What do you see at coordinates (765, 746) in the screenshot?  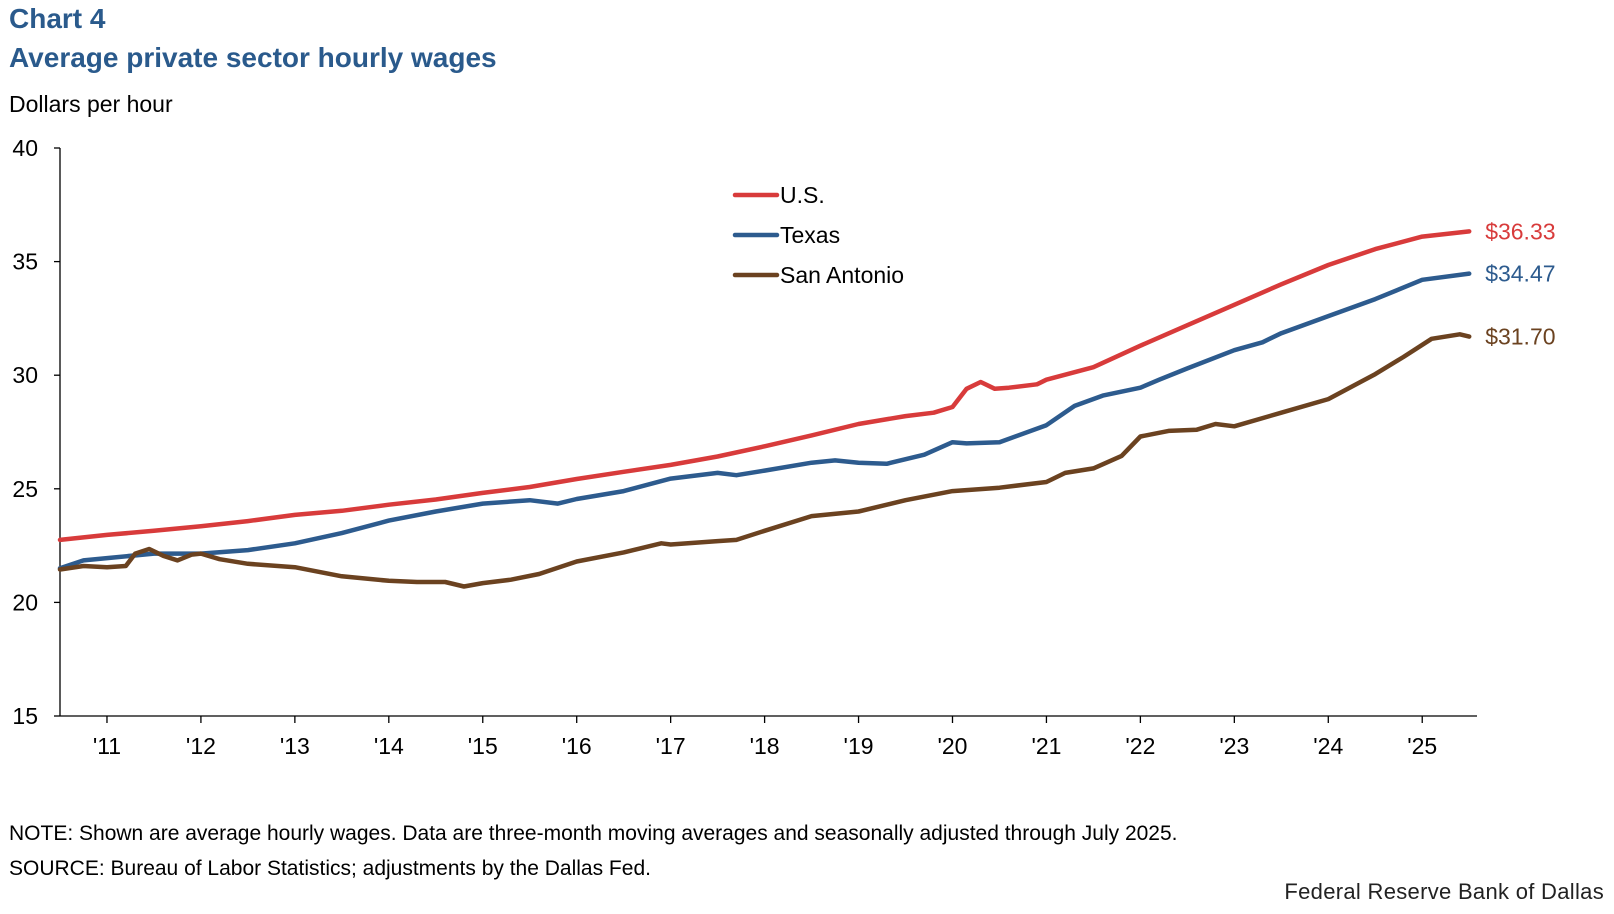 I see `x-tick-label: '18` at bounding box center [765, 746].